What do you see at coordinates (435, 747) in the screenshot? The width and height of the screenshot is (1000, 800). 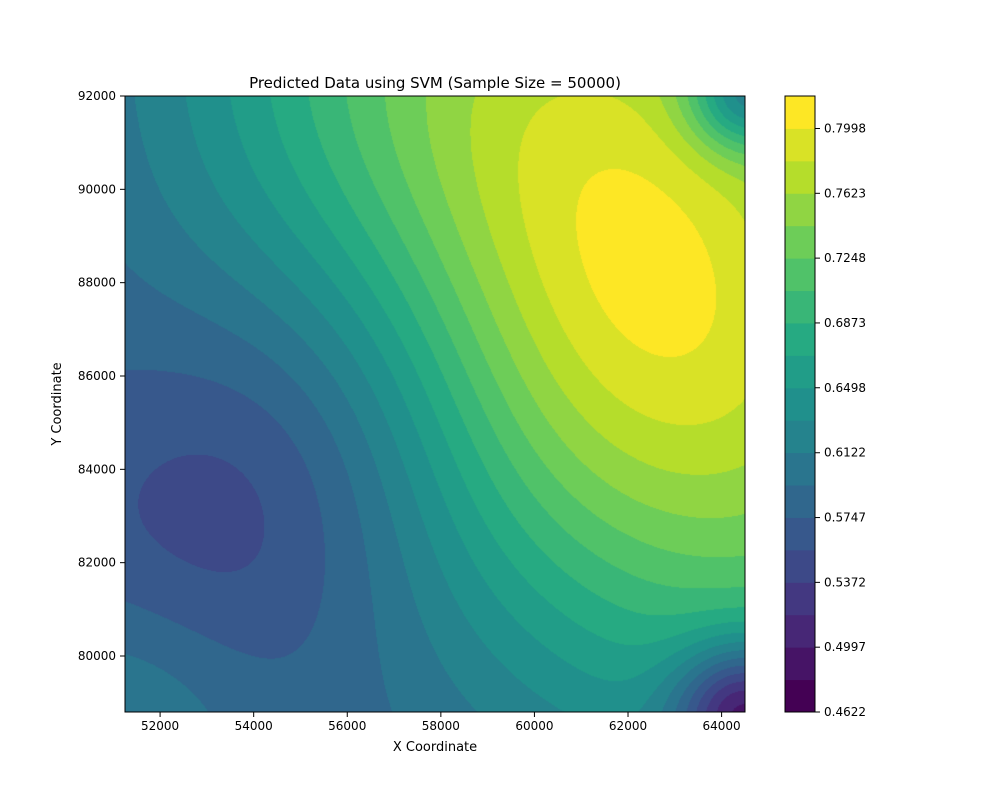 I see `x-axis-label: X Coordinate` at bounding box center [435, 747].